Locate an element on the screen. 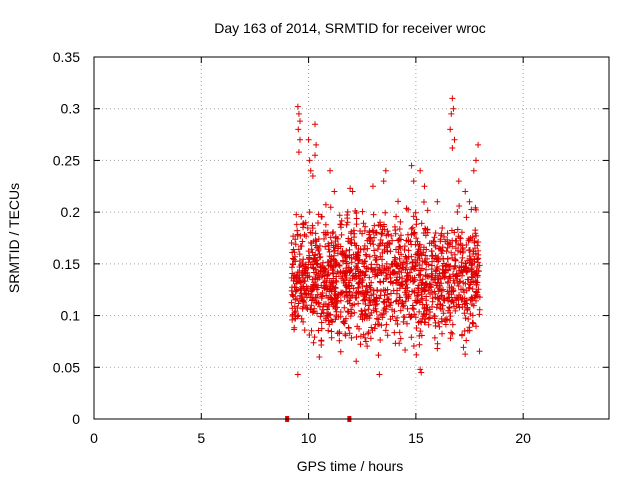  y-tick-label: 0.05 is located at coordinates (66, 367).